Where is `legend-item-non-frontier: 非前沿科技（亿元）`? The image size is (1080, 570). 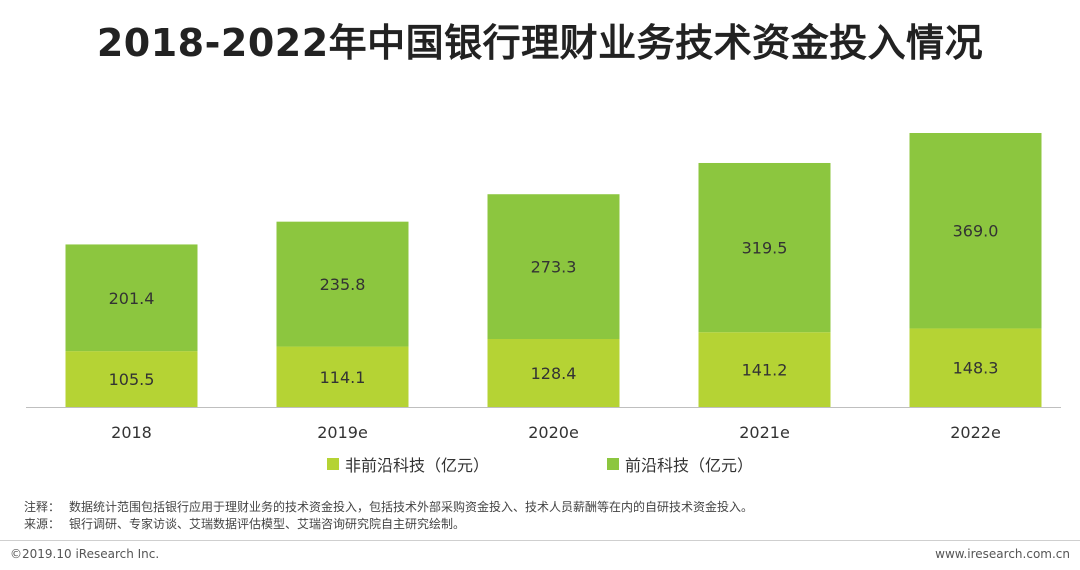
legend-item-non-frontier: 非前沿科技（亿元） is located at coordinates (407, 464).